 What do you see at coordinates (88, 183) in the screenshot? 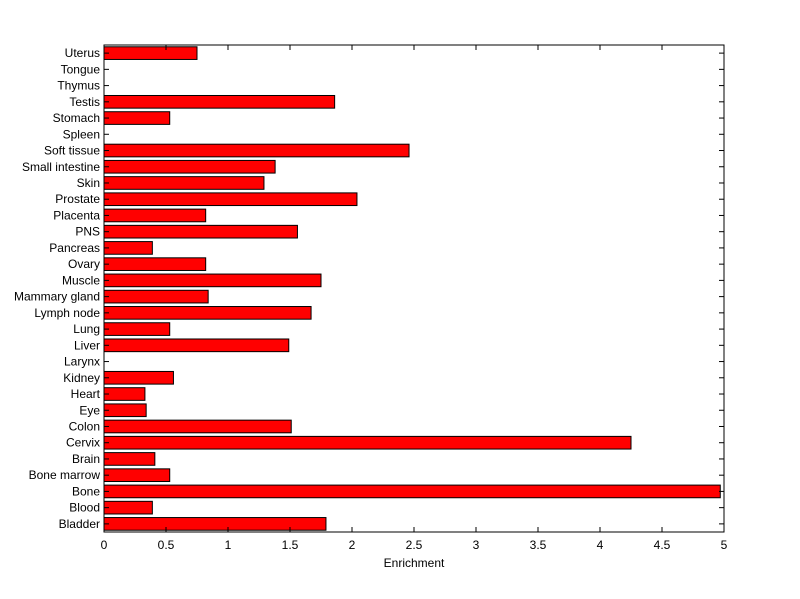
I see `y-tick-label: Skin` at bounding box center [88, 183].